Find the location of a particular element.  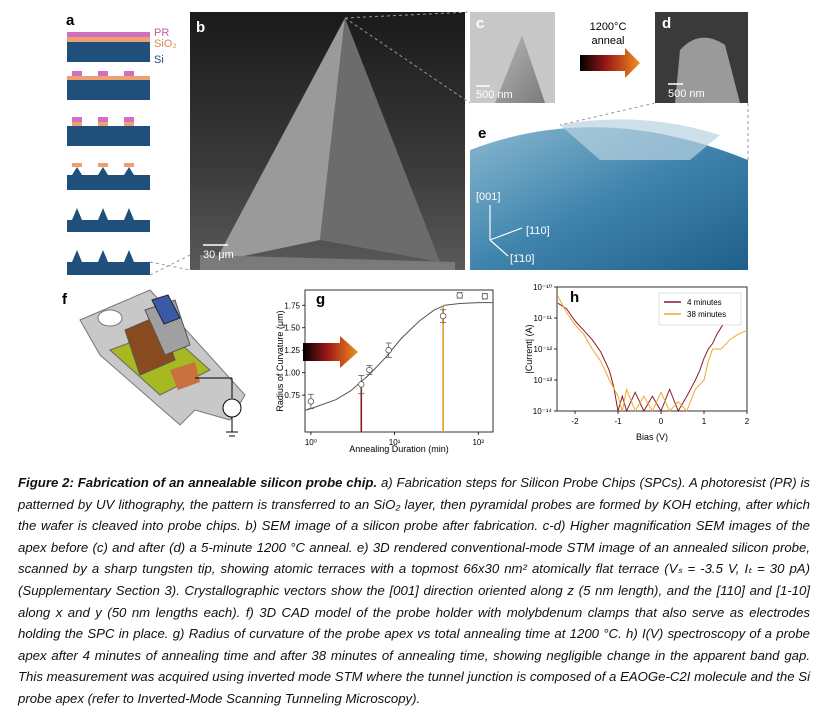

y-tick-label: 10⁻¹³ is located at coordinates (543, 380).